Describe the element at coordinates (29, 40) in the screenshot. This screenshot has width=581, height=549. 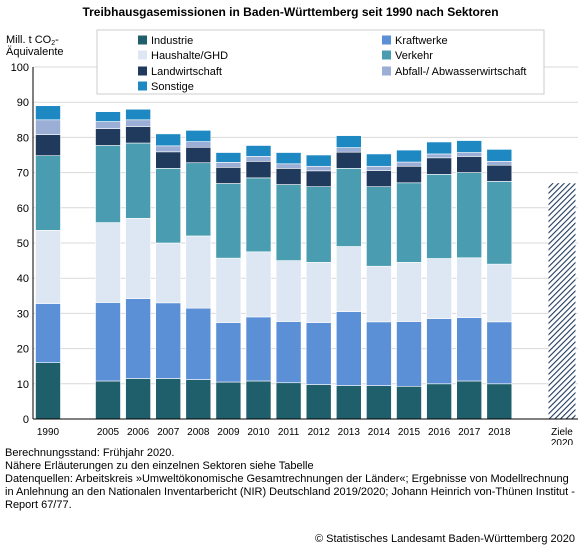
I see `y-axis-label-unit: Mill. t CO` at that location.